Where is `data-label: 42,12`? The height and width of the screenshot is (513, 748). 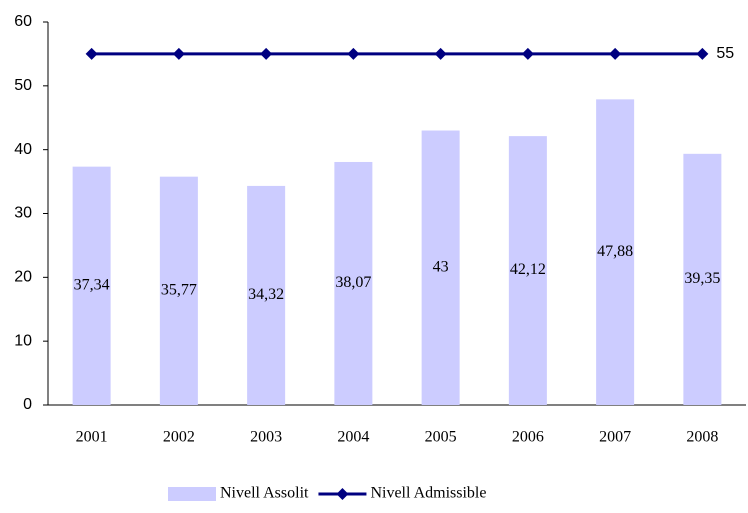
data-label: 42,12 is located at coordinates (528, 269).